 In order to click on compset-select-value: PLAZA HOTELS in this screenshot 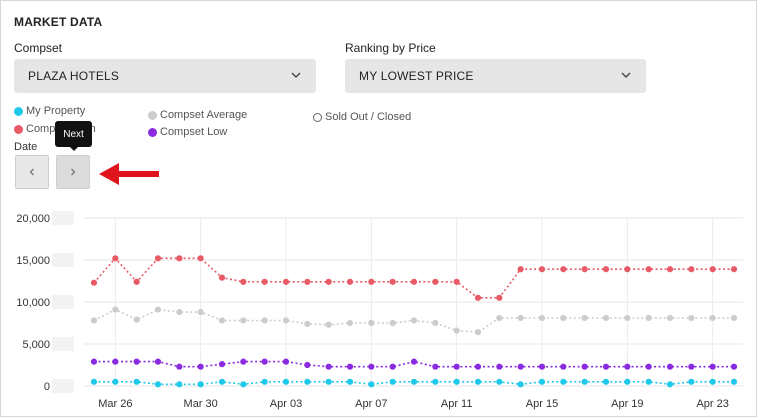, I will do `click(74, 76)`.